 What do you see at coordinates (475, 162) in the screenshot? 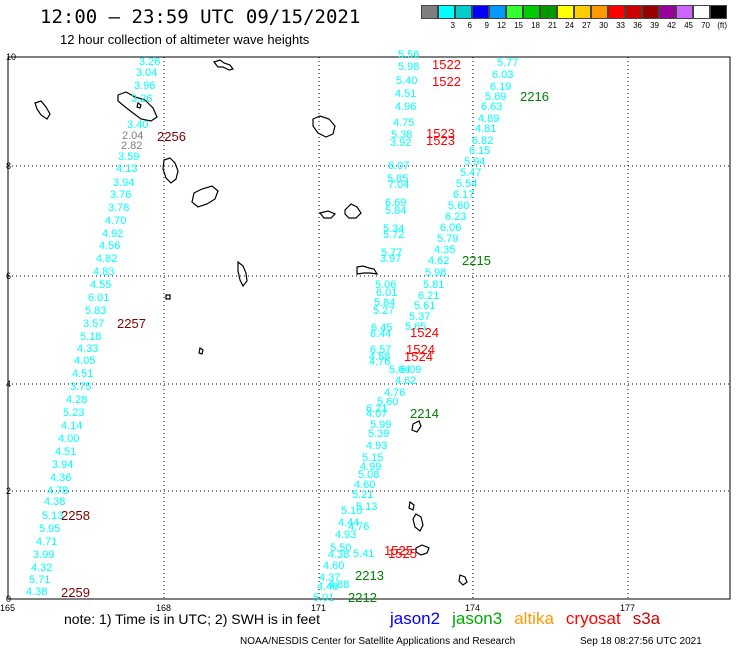
I see `wave-height-label: 5.94` at bounding box center [475, 162].